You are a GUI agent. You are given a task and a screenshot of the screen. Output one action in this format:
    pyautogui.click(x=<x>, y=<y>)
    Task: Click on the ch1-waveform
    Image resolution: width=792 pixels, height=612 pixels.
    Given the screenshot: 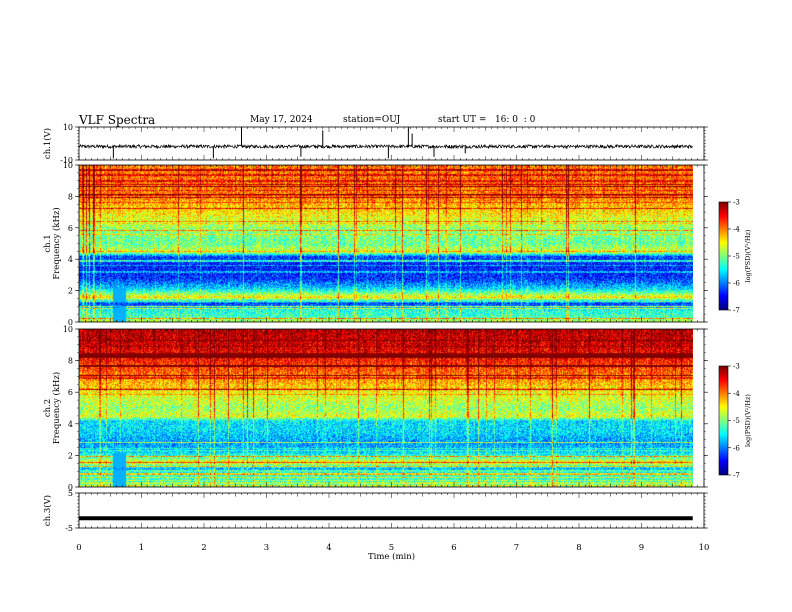 What is the action you would take?
    pyautogui.click(x=385, y=146)
    